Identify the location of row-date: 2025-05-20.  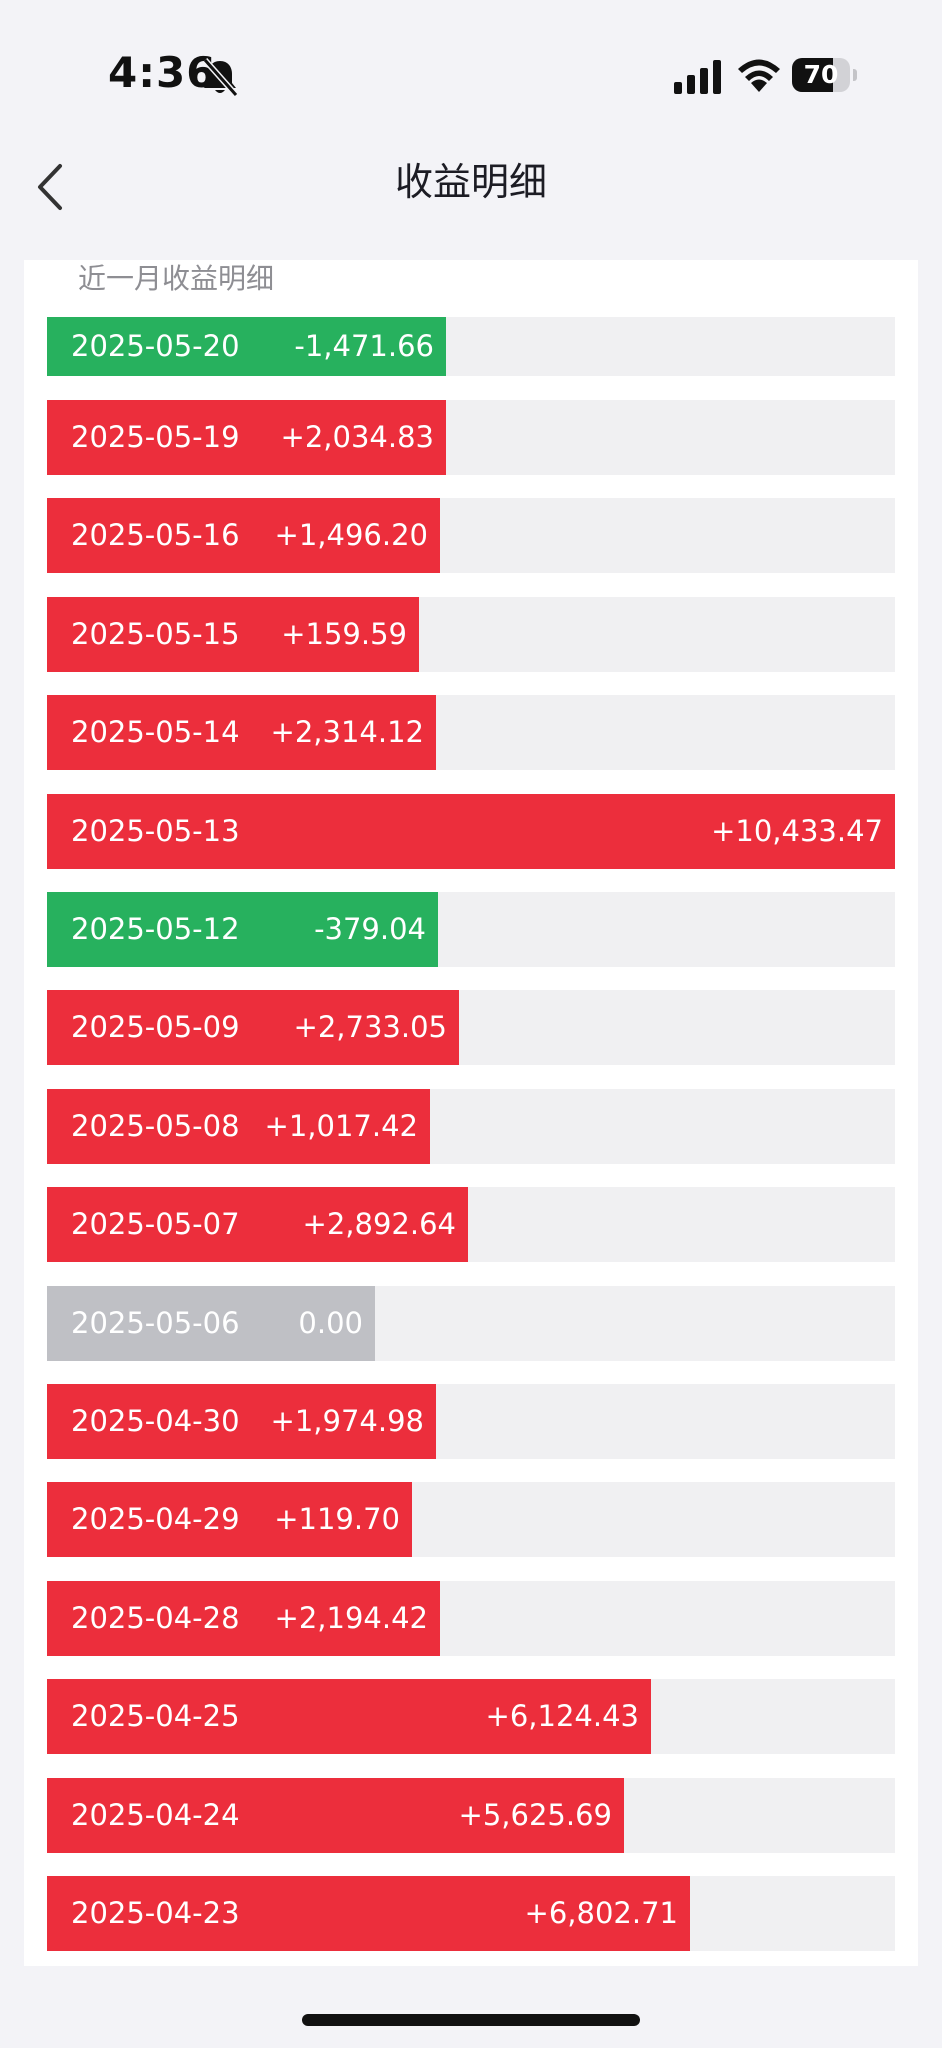
(155, 346).